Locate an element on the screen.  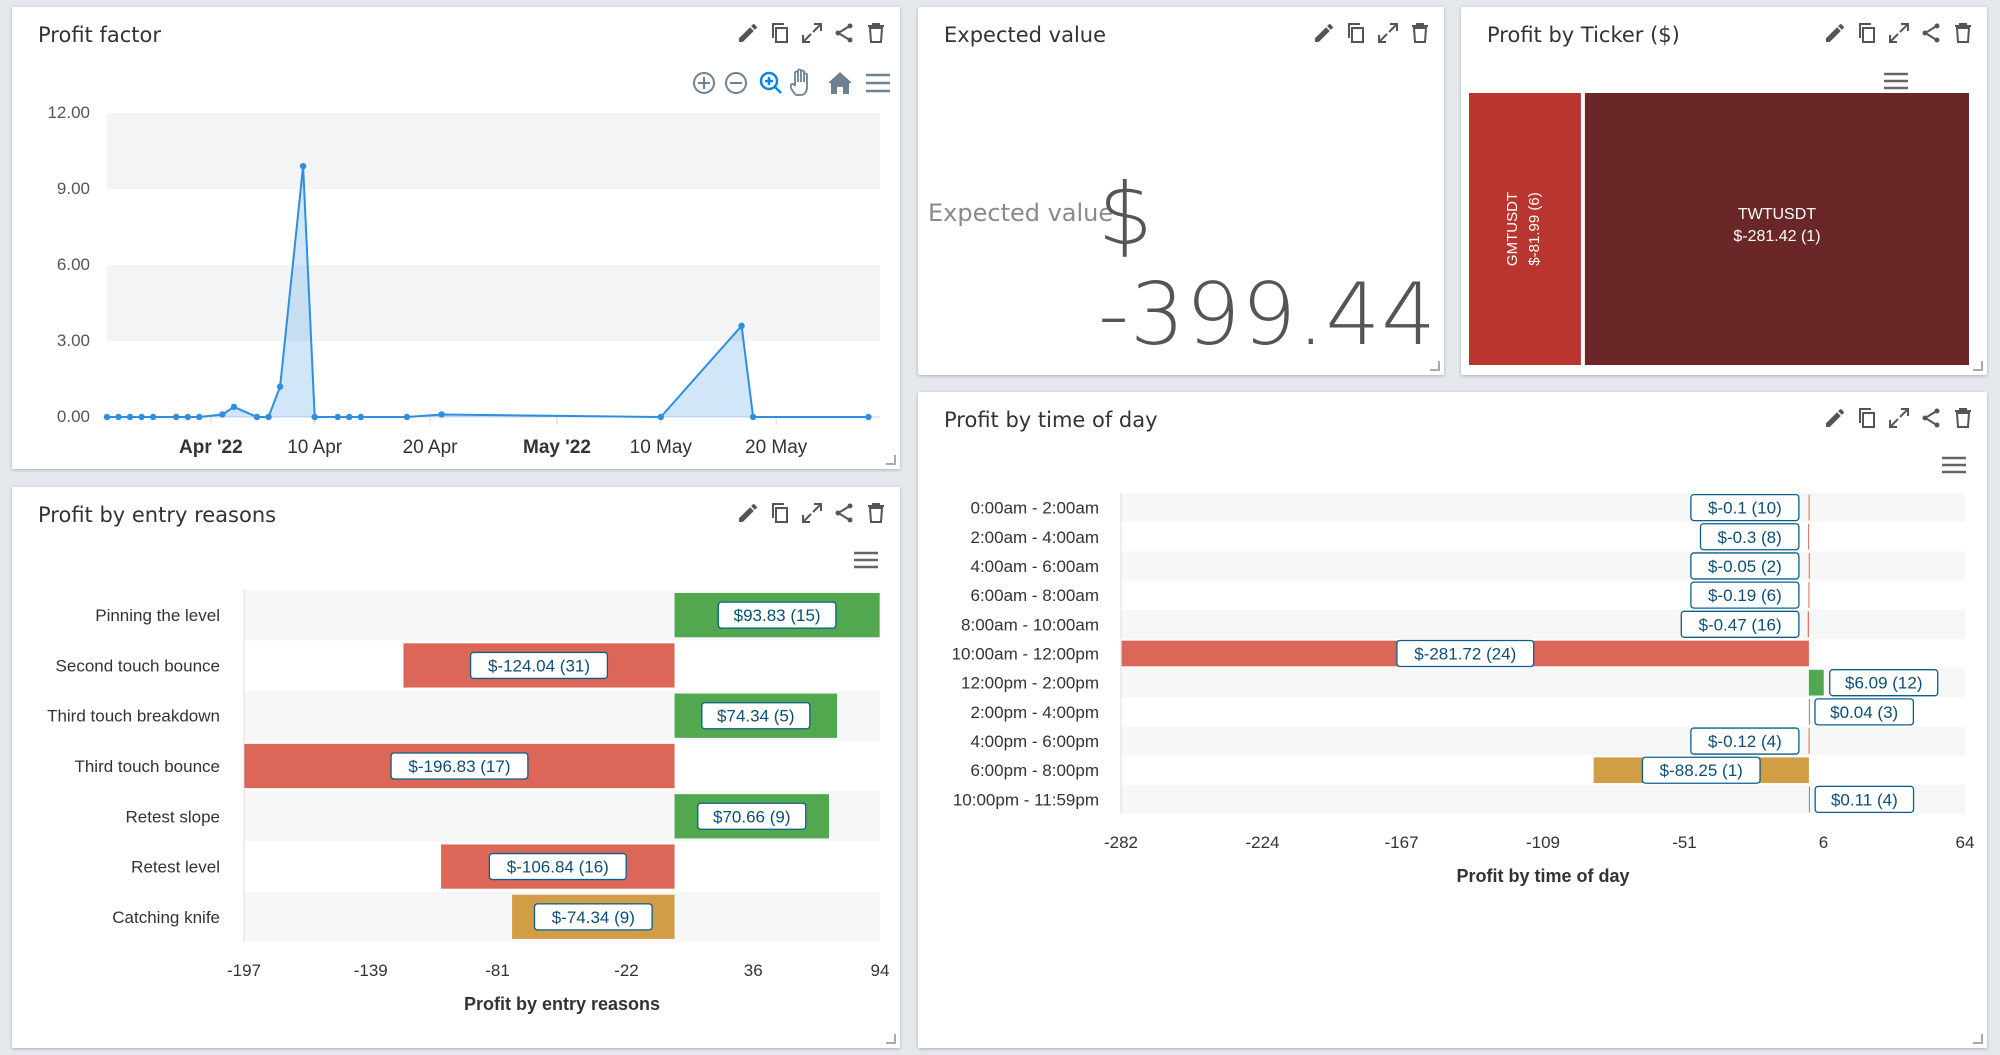
data-label: $0.11 (4) is located at coordinates (1864, 799).